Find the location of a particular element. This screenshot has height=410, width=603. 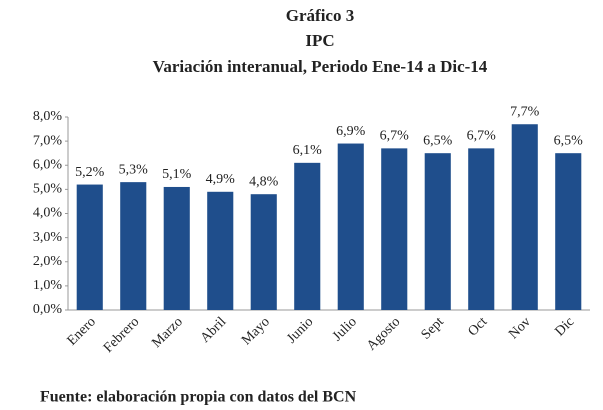

x-tick-label: Abril is located at coordinates (214, 330).